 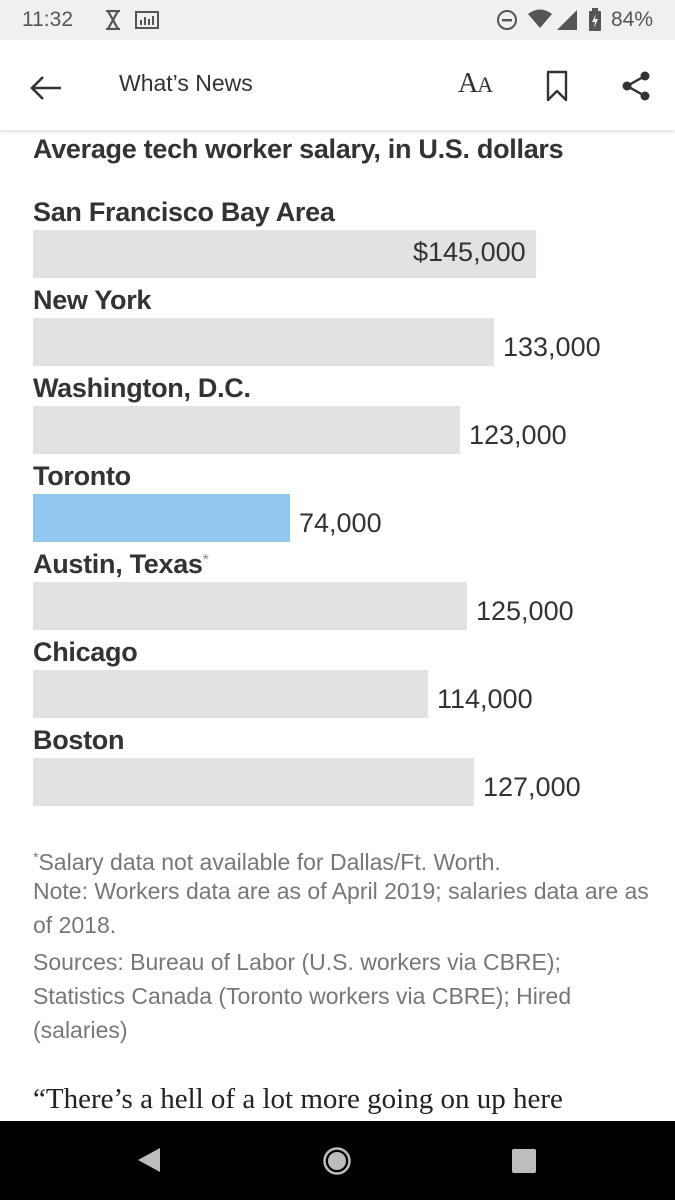 I want to click on value-label: 114,000, so click(x=485, y=699).